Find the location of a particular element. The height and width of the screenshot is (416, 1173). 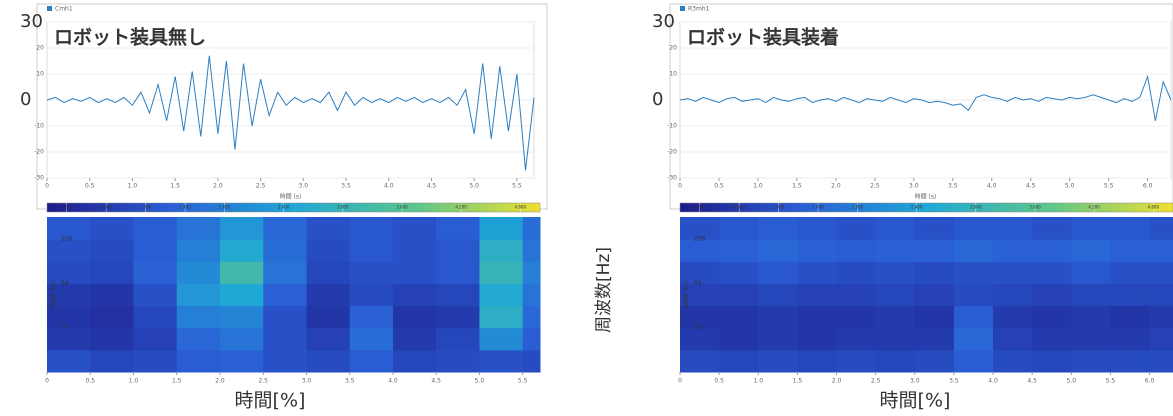

colorbar-tick-label: 3.000 is located at coordinates (976, 207).